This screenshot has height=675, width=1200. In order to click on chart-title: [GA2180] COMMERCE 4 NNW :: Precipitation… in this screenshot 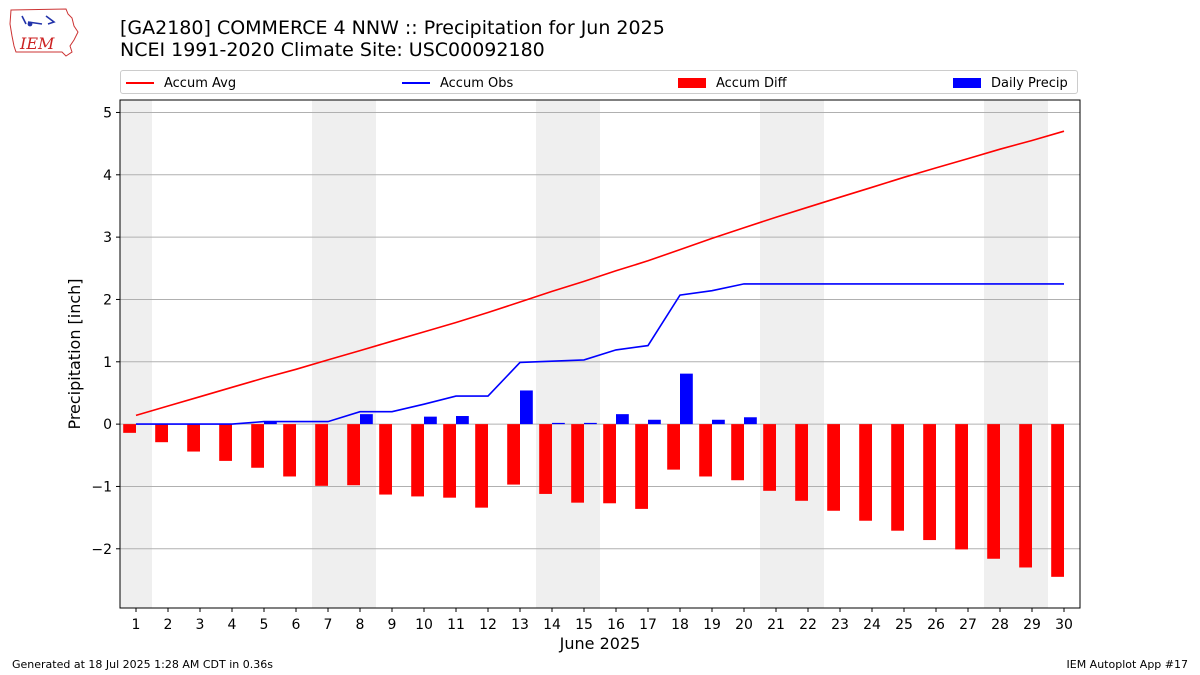, I will do `click(392, 39)`.